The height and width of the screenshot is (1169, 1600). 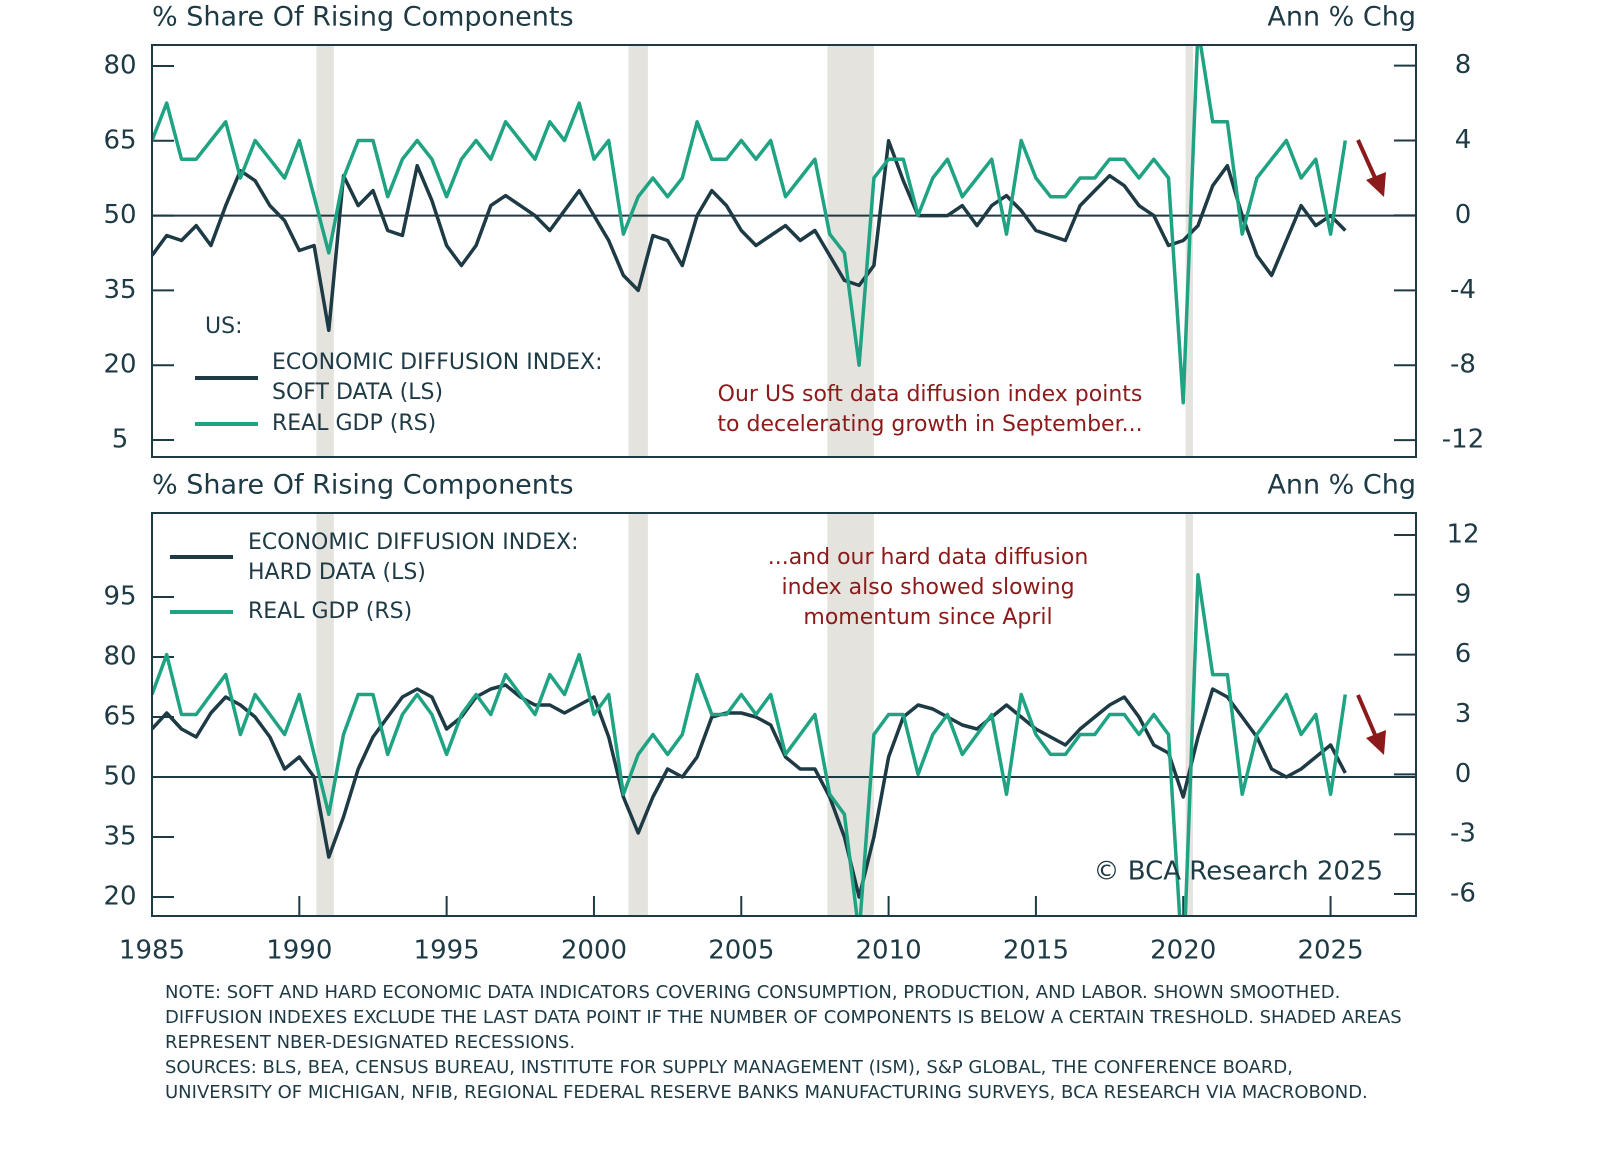 What do you see at coordinates (119, 597) in the screenshot?
I see `y-tick-label: 95` at bounding box center [119, 597].